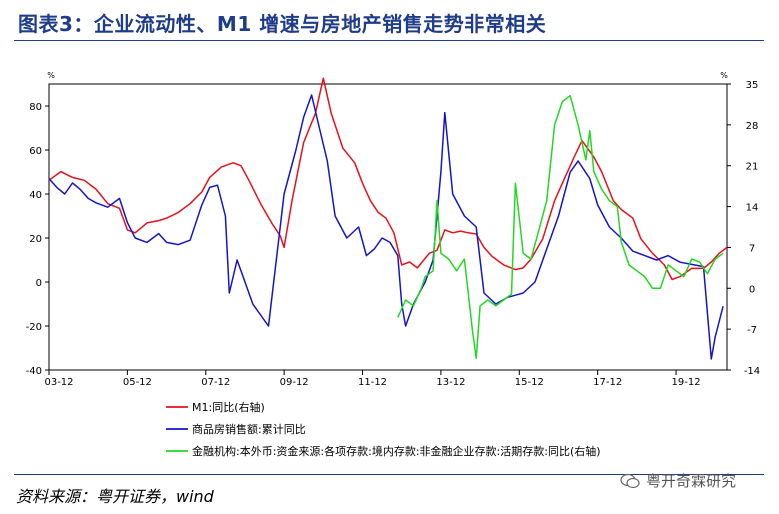 The image size is (779, 514). Describe the element at coordinates (35, 107) in the screenshot. I see `left-tick-label: 80` at that location.